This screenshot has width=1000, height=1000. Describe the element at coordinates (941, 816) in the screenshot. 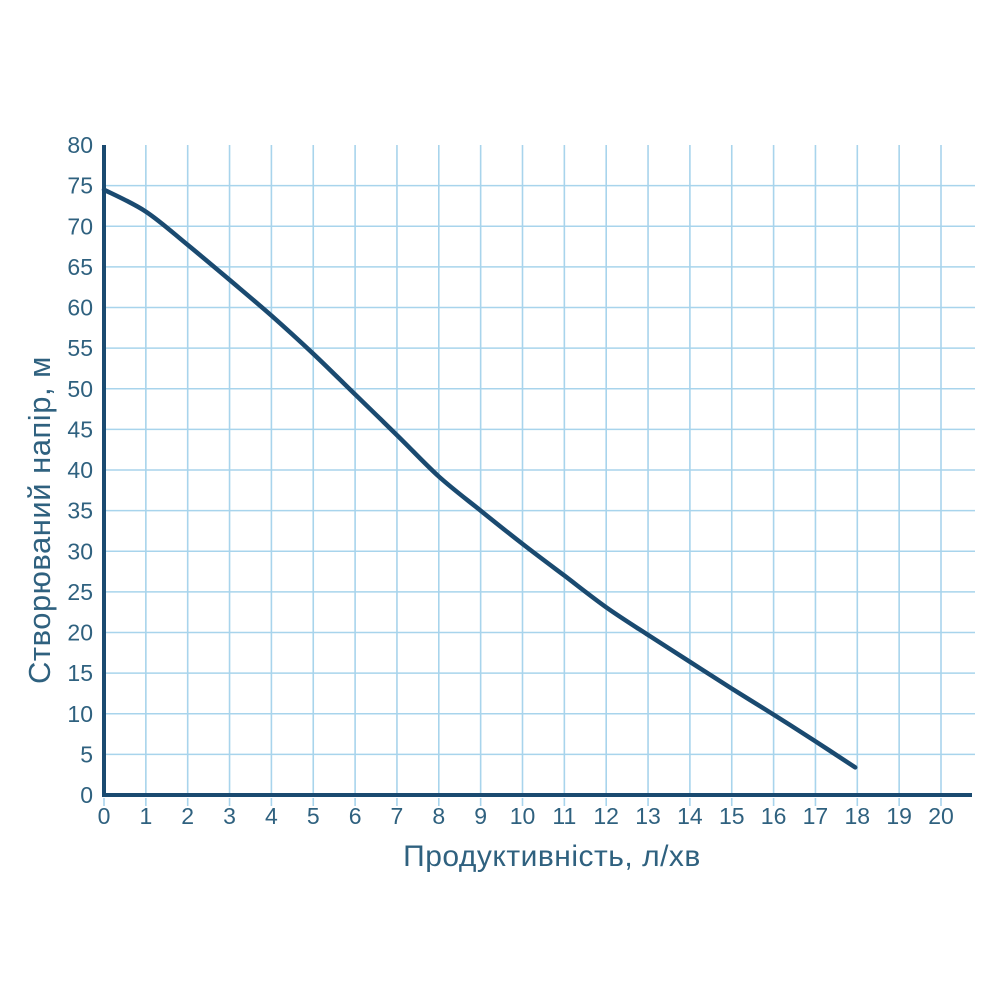

I see `x-tick-label: 20` at that location.